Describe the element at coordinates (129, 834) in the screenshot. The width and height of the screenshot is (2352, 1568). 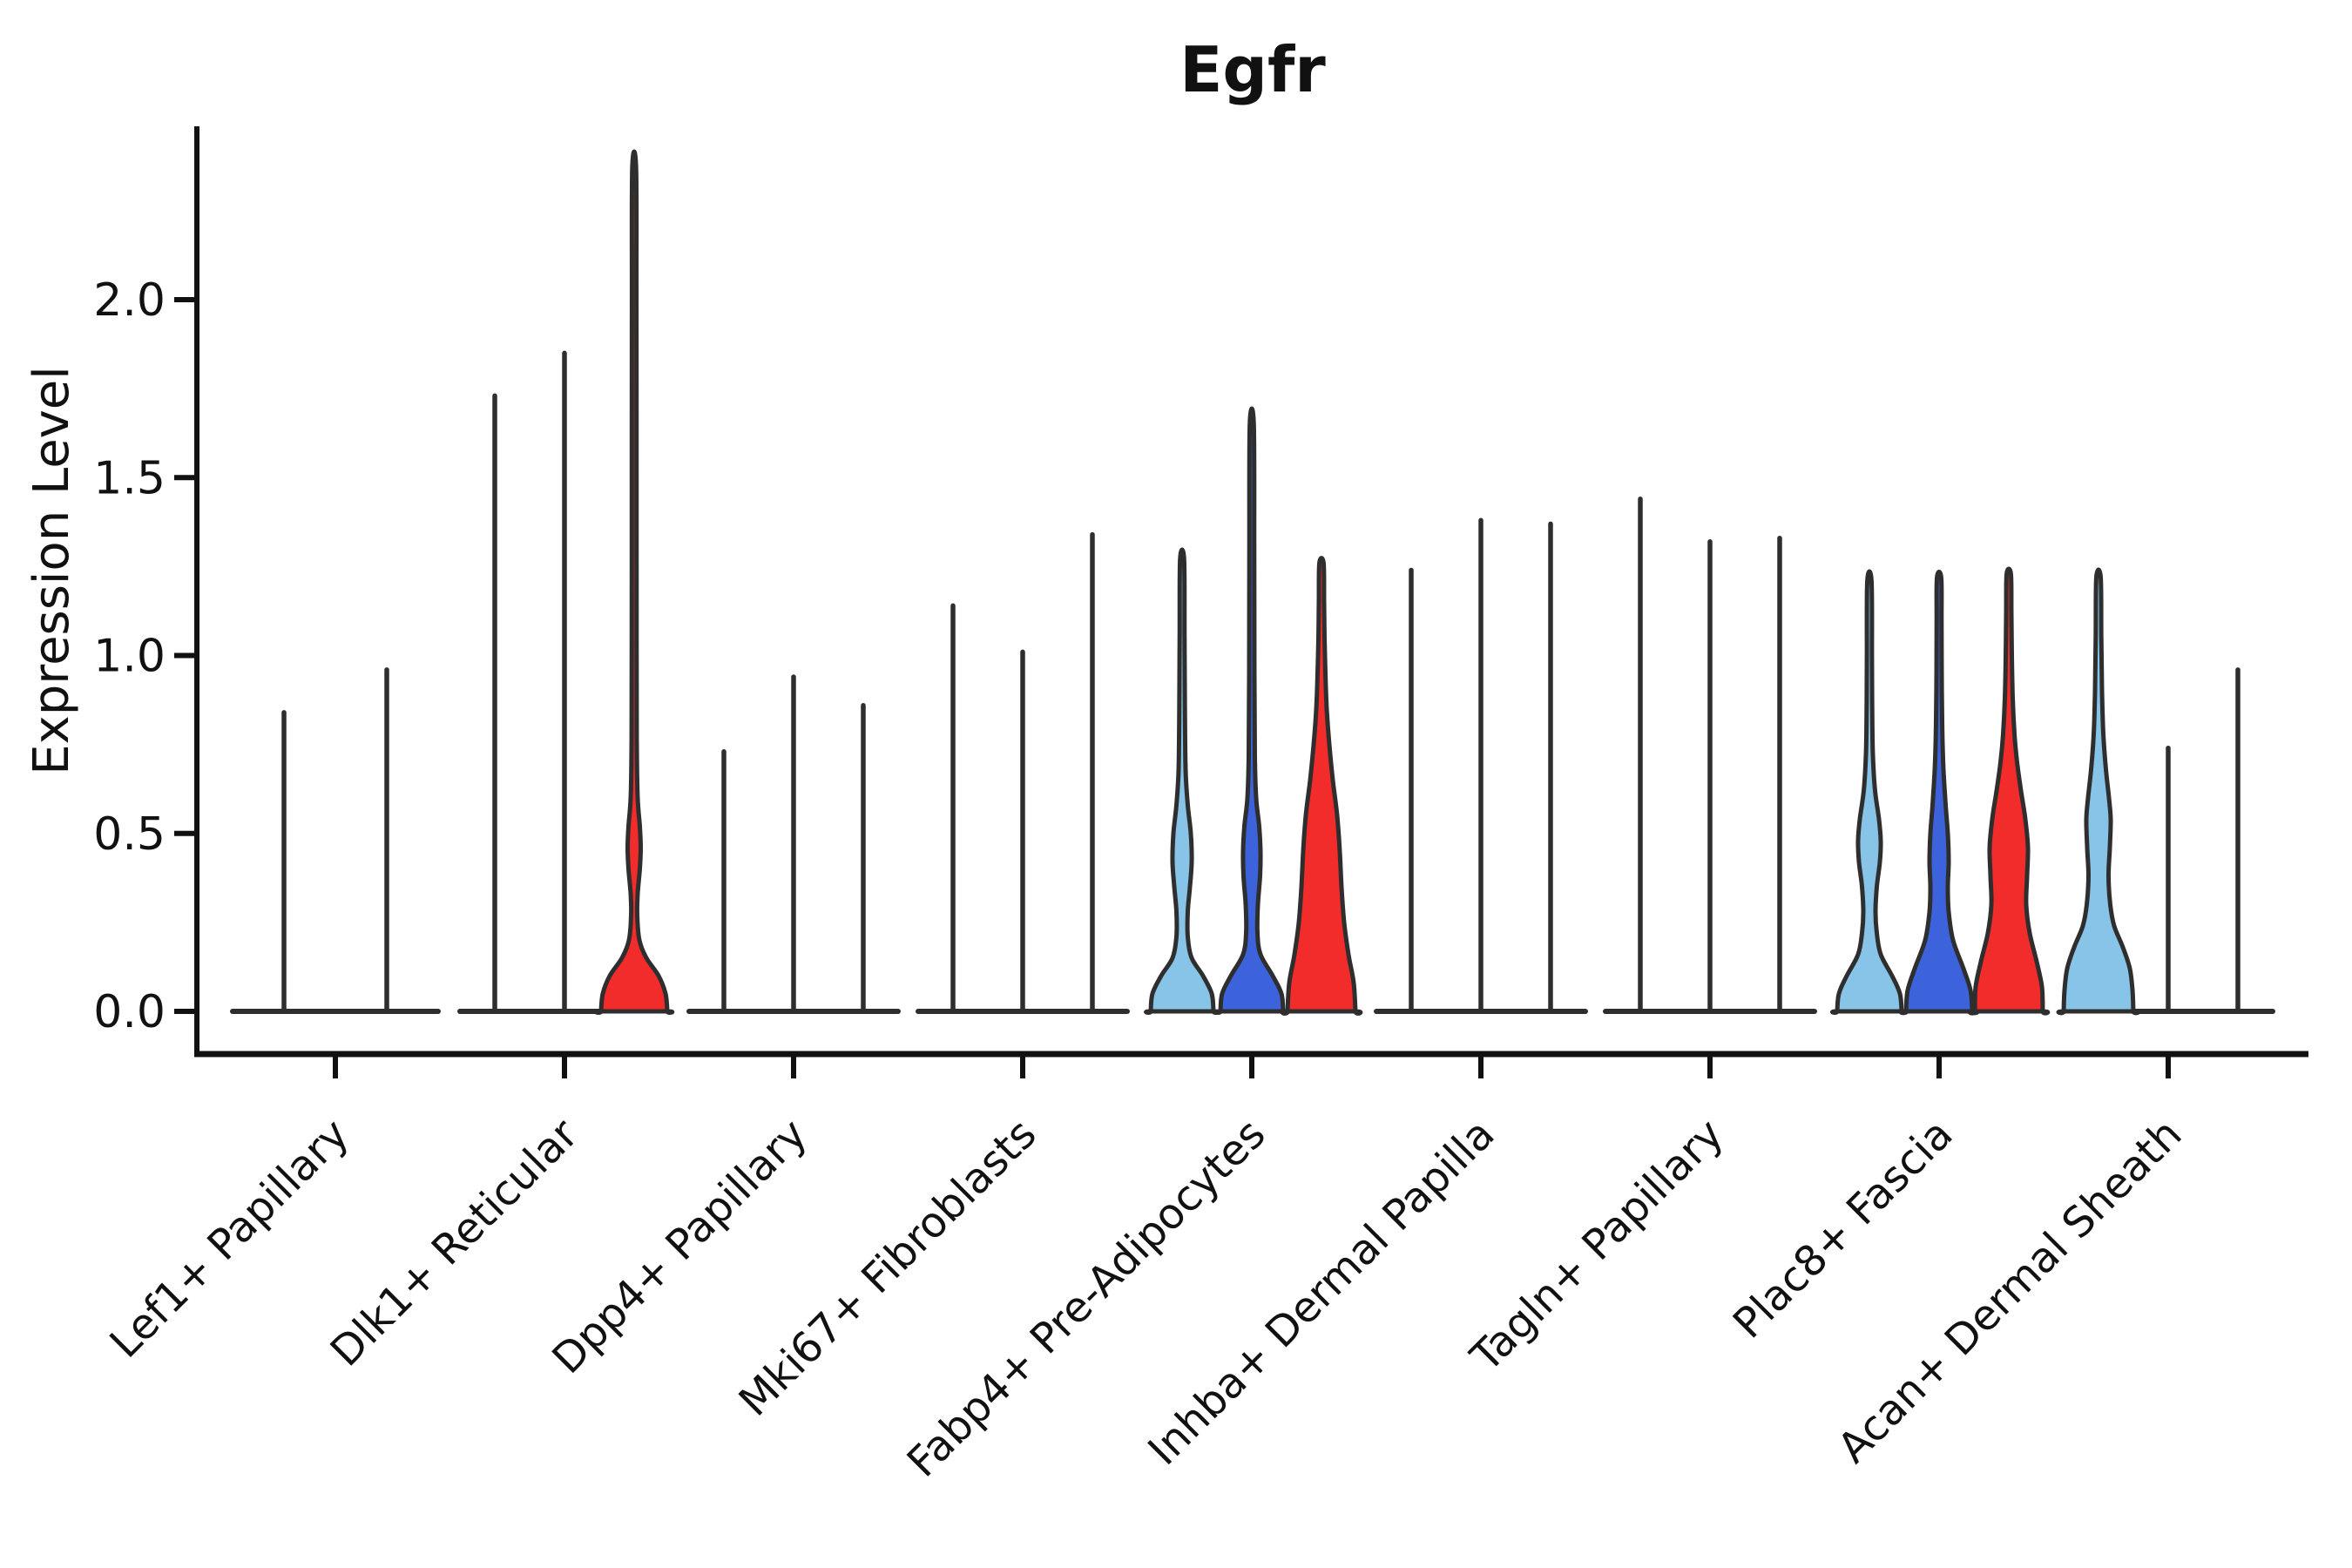
I see `y-tick-label: 0.5` at that location.